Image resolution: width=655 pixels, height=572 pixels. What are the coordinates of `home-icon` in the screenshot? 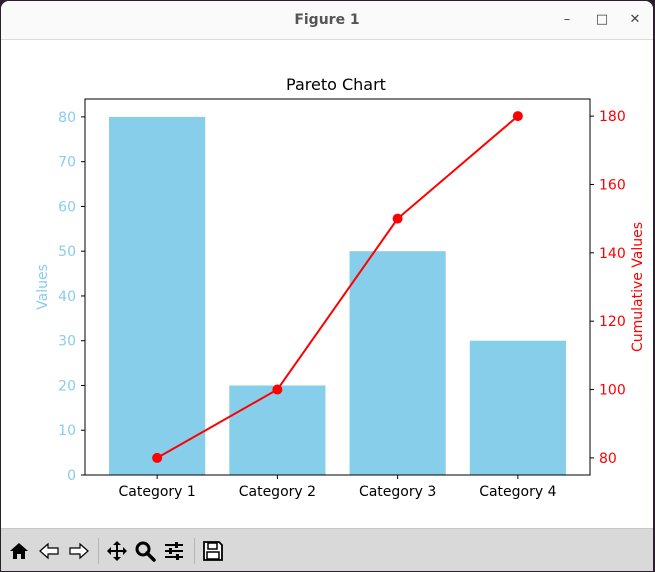 It's located at (19, 551).